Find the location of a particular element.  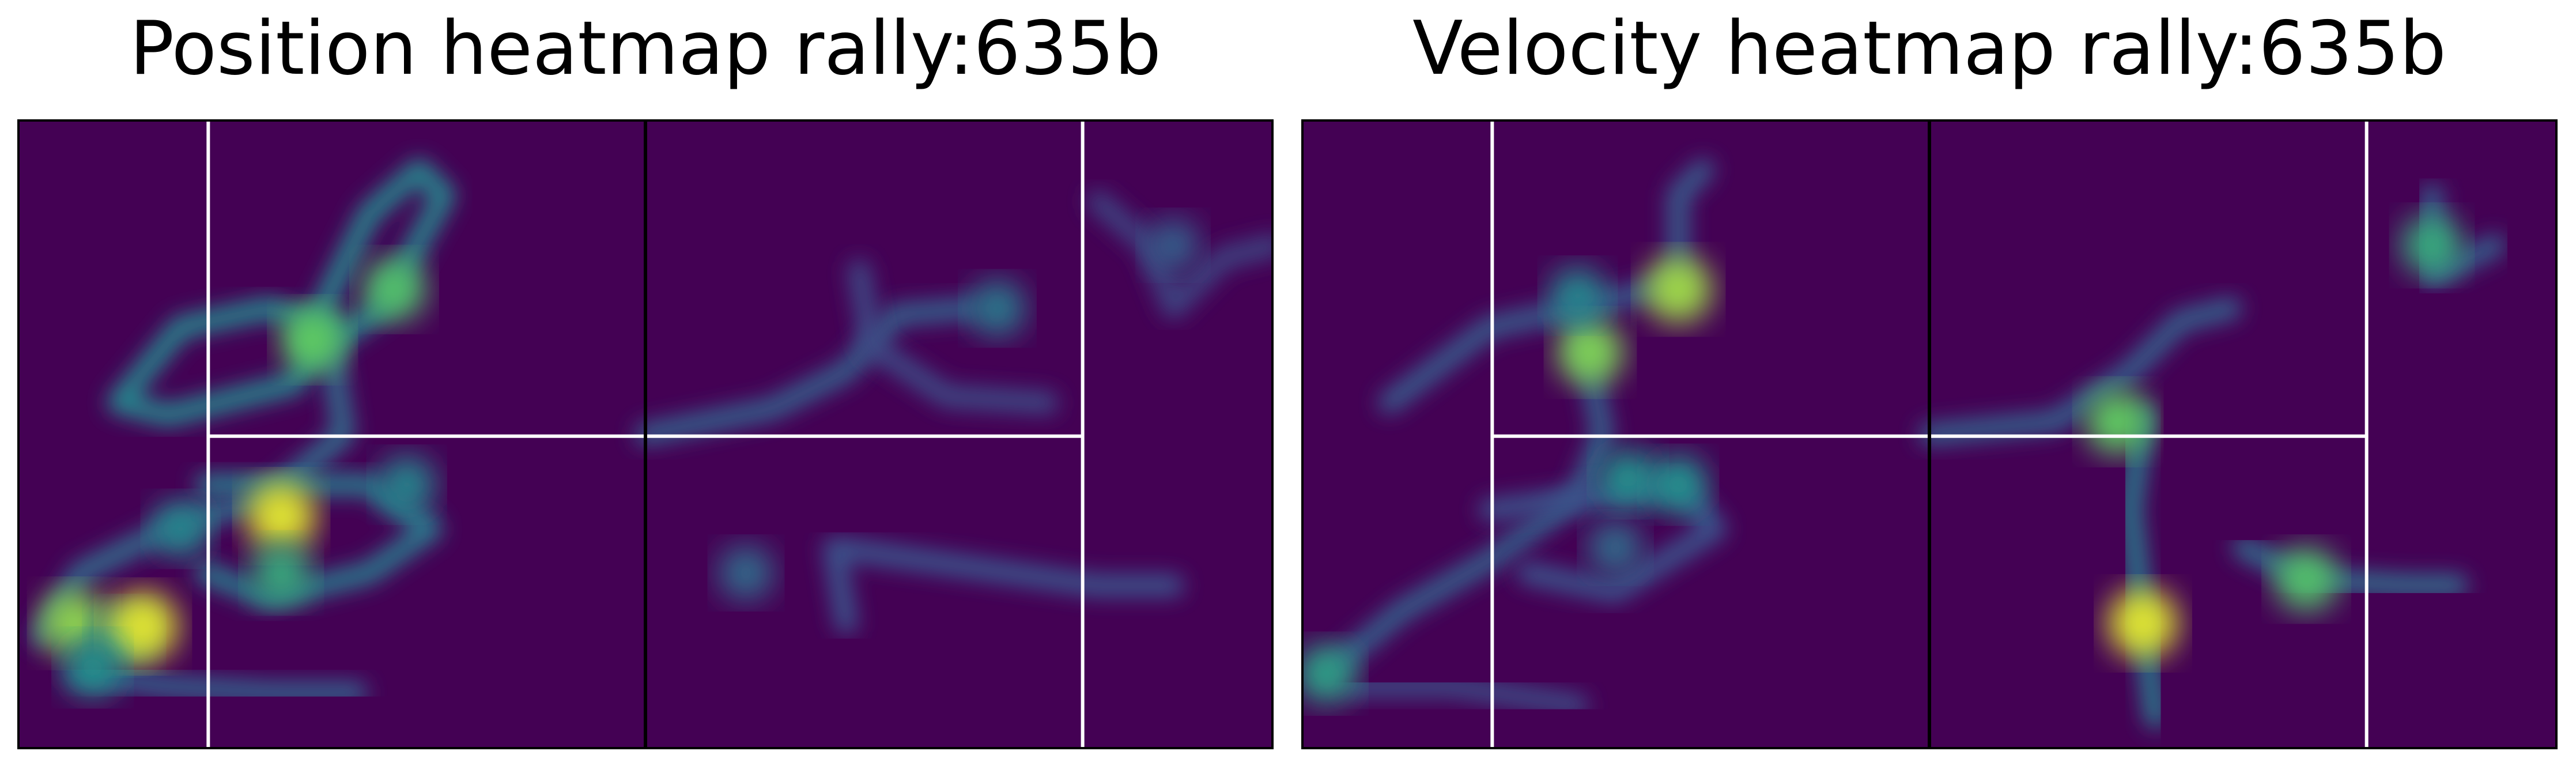

velocity-heatmap-title: Velocity heatmap rally:635b is located at coordinates (1929, 49).